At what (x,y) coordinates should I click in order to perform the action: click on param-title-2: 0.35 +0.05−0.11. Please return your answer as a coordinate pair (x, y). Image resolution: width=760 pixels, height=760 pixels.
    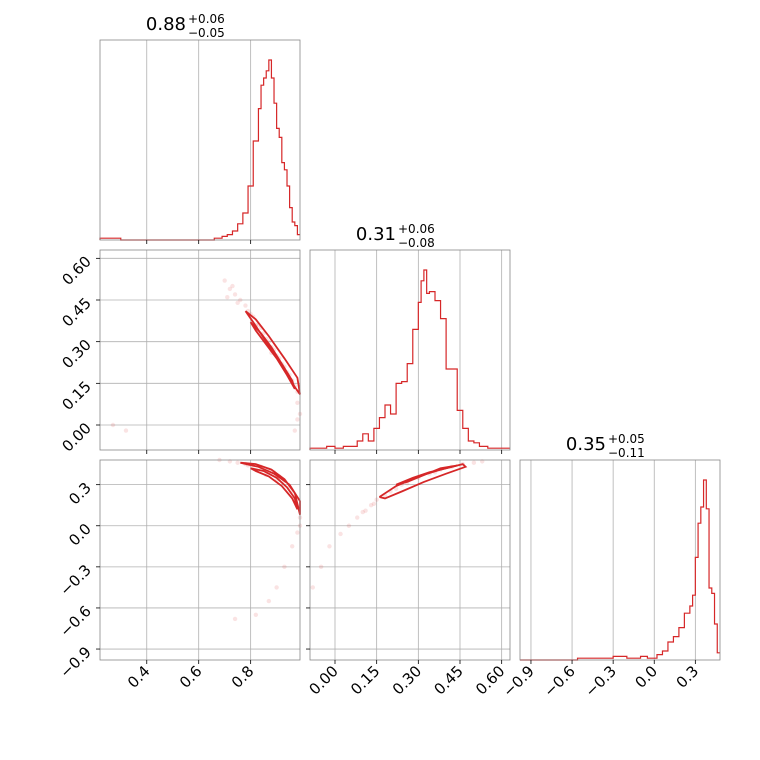
    Looking at the image, I should click on (605, 446).